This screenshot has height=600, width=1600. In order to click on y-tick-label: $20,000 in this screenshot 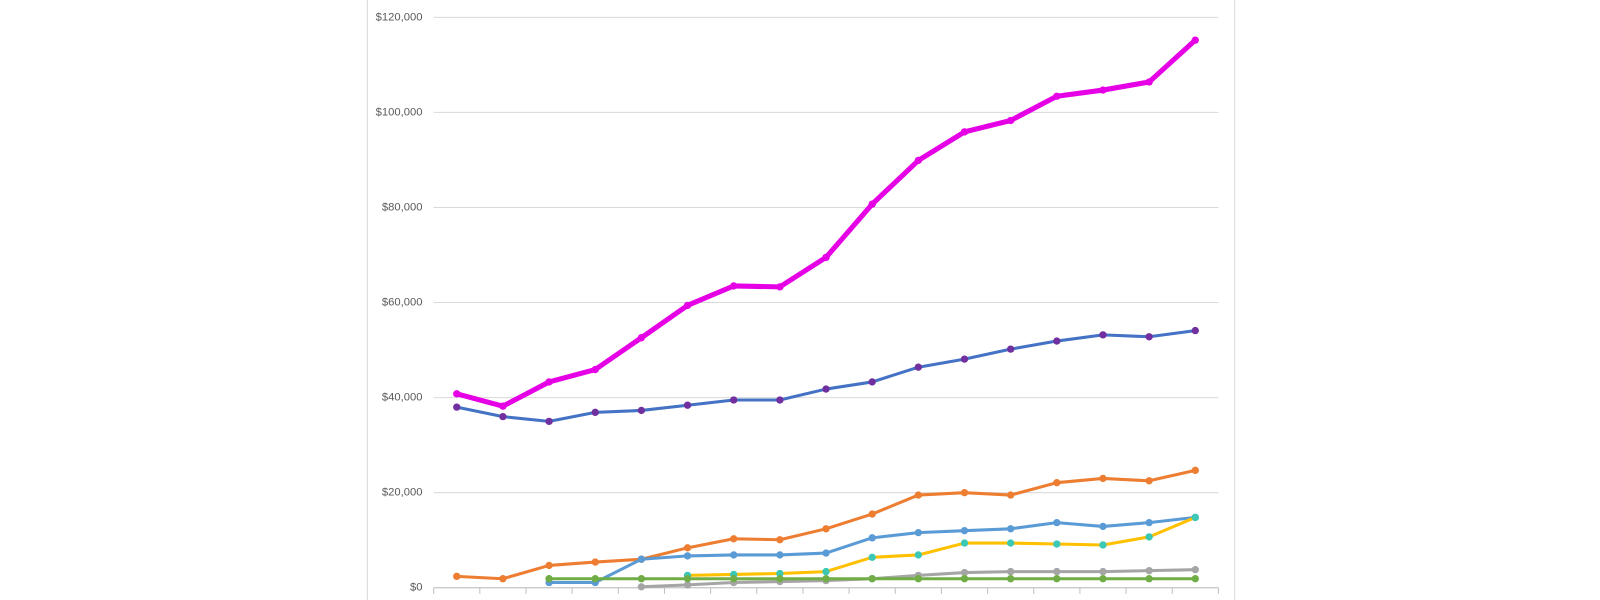, I will do `click(402, 493)`.